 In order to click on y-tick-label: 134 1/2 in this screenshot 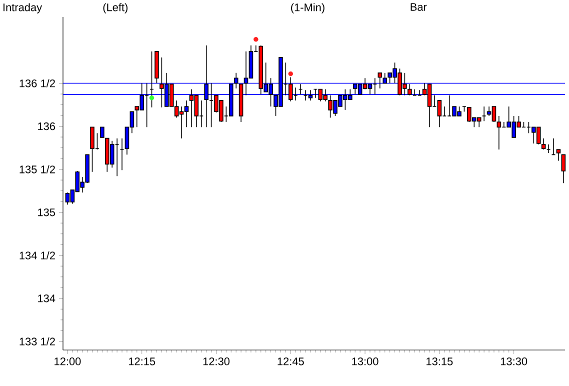, I will do `click(37, 255)`.